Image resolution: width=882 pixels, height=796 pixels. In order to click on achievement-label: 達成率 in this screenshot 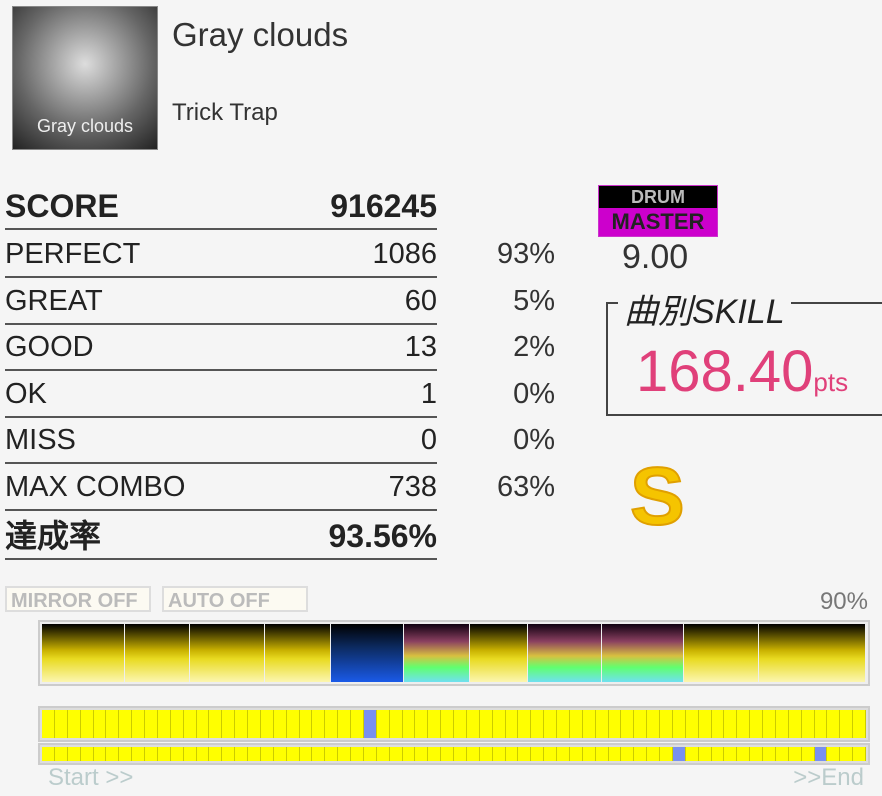, I will do `click(53, 536)`.